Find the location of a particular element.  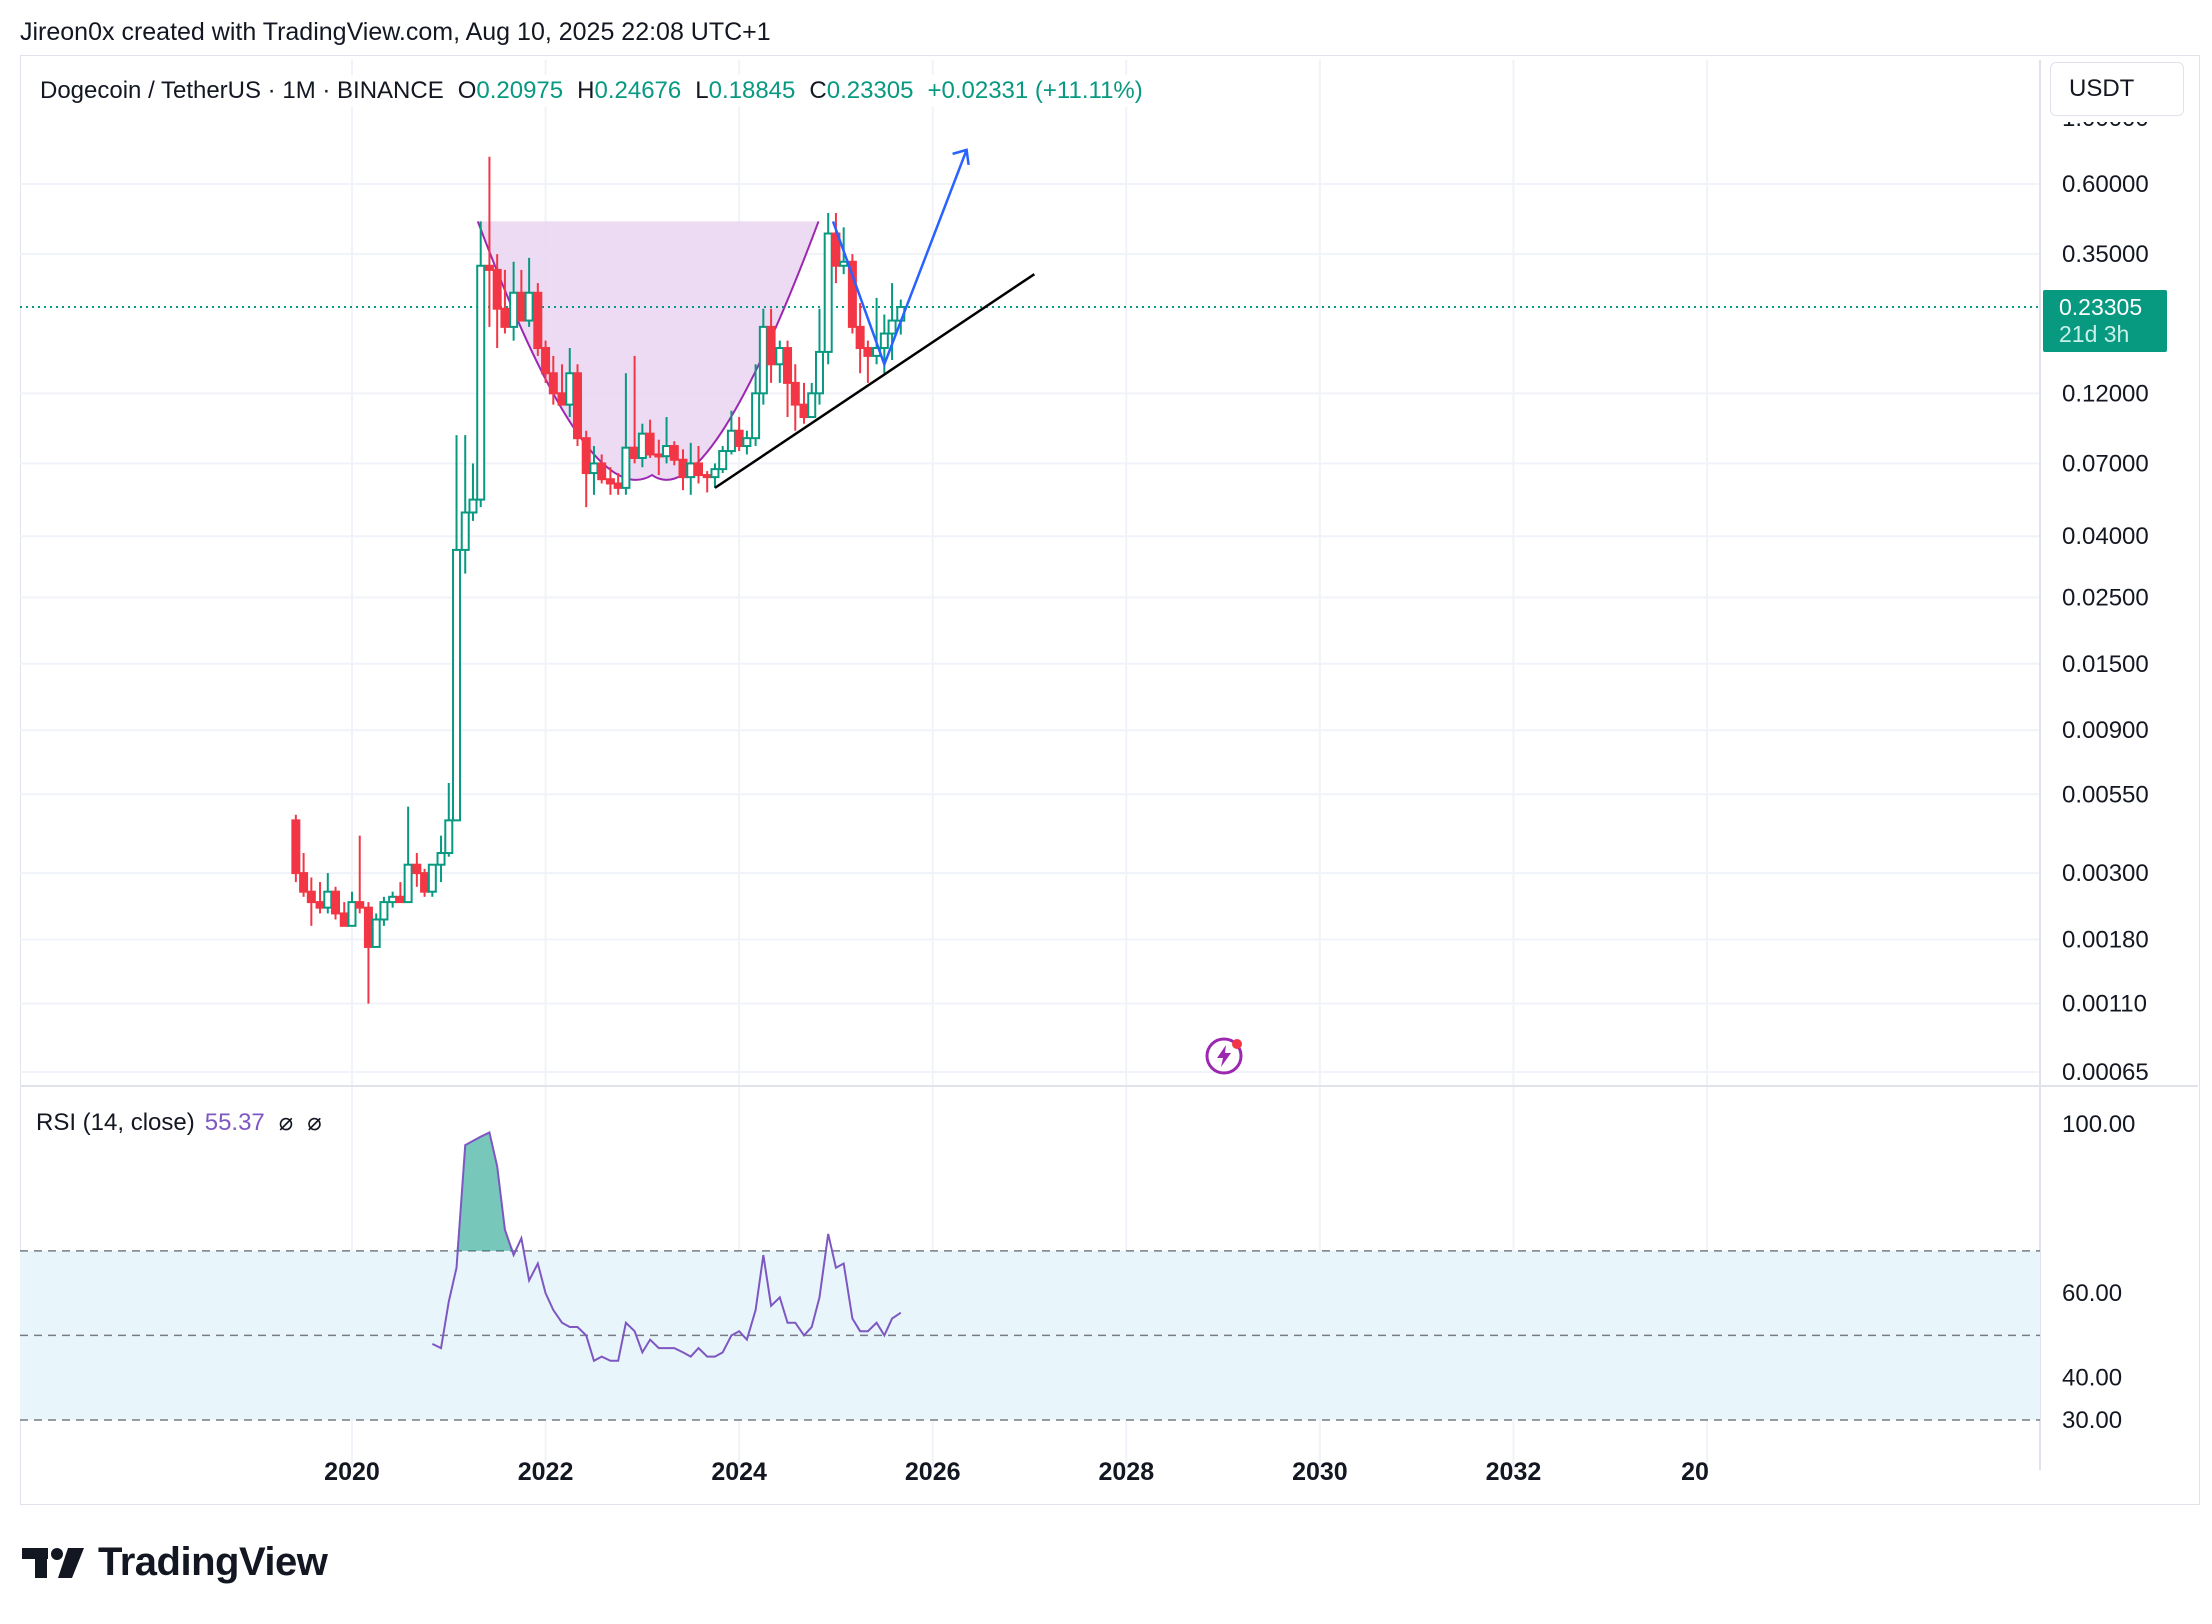

rsi-line is located at coordinates (666, 1247).